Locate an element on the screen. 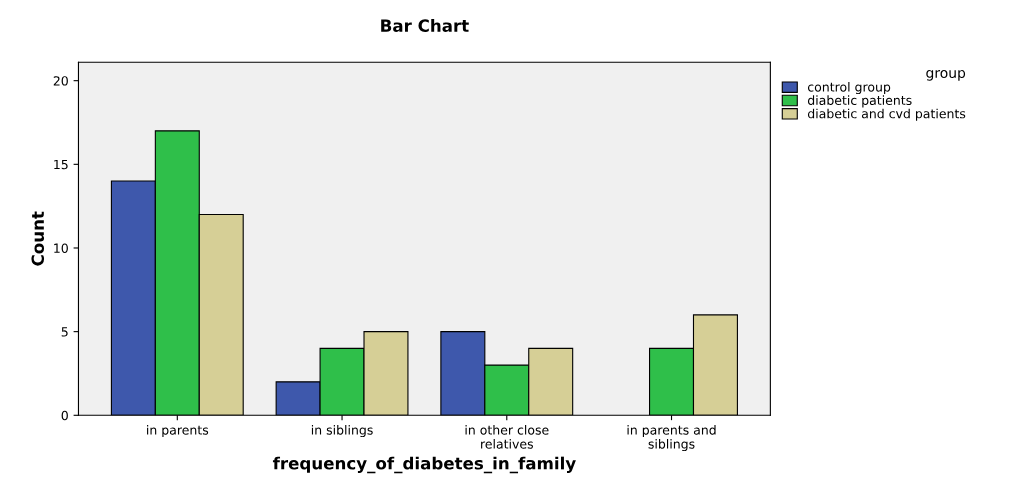 The width and height of the screenshot is (1019, 479). legend-label: diabetic and cvd patients is located at coordinates (886, 114).